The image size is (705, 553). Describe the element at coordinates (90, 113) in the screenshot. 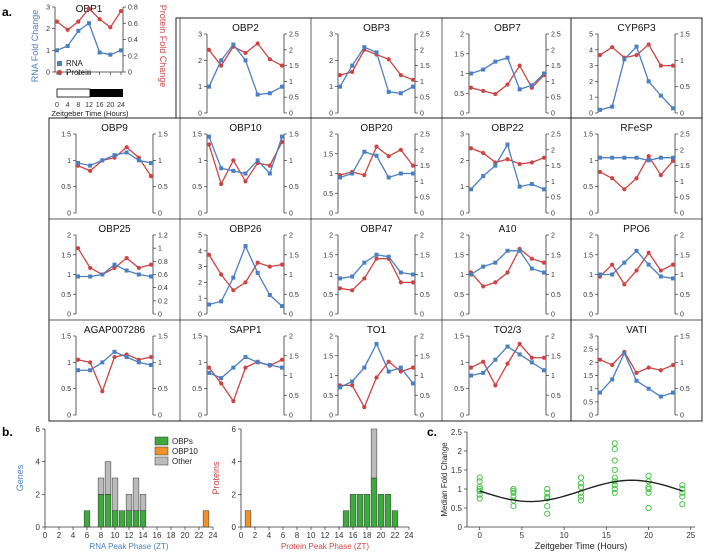

I see `time-axis-label: Zeitgeber Time (Hours)` at that location.